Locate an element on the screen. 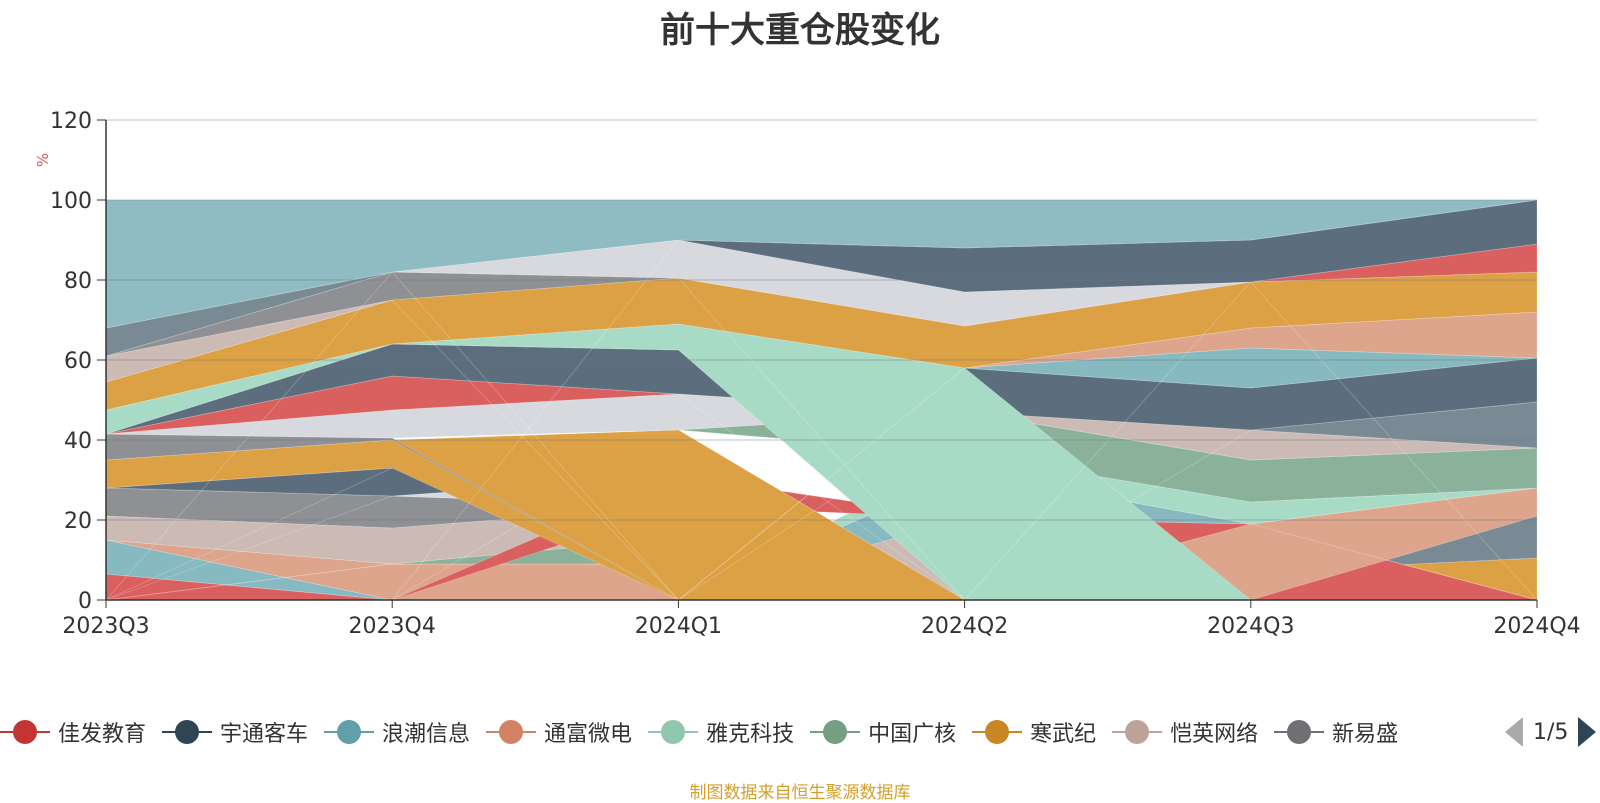 The height and width of the screenshot is (803, 1600). y-tick-label: 40 is located at coordinates (78, 441).